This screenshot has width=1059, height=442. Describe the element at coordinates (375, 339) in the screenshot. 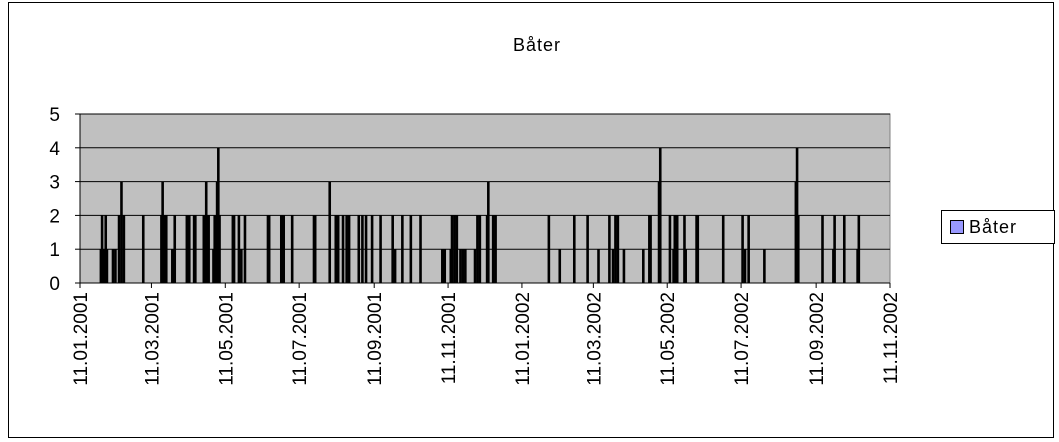

I see `x-tick-label: 11.09.2001` at that location.